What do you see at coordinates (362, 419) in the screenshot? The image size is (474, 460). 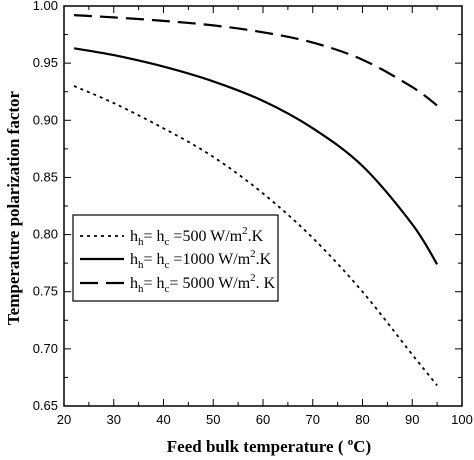 I see `x-tick-label: 80` at bounding box center [362, 419].